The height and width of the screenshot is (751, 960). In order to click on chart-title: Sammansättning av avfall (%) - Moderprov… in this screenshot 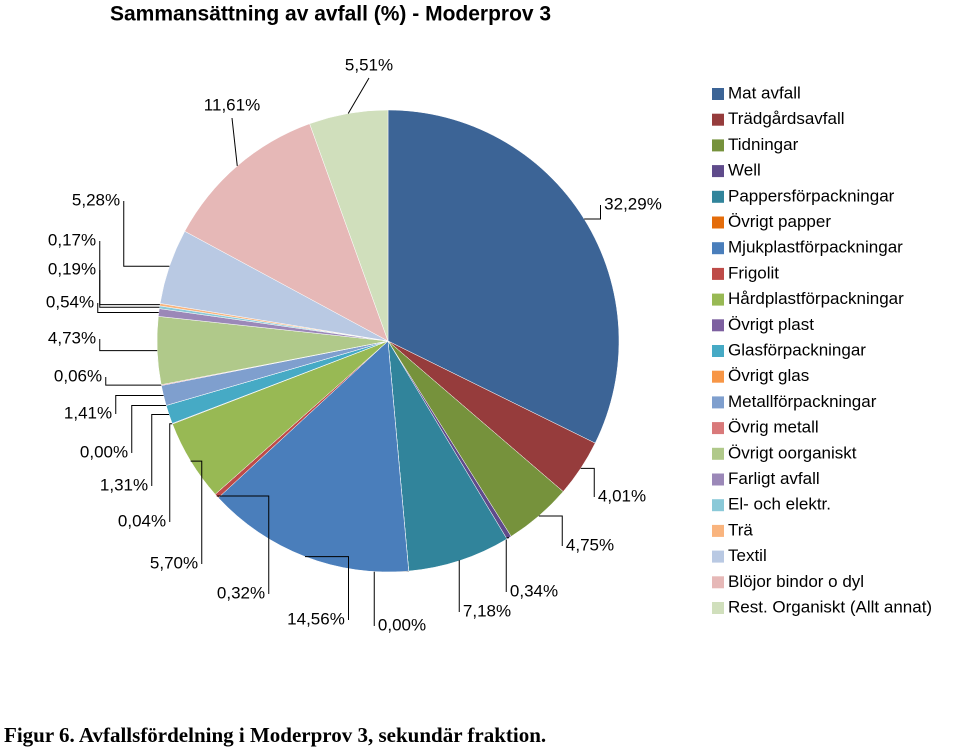, I will do `click(330, 14)`.